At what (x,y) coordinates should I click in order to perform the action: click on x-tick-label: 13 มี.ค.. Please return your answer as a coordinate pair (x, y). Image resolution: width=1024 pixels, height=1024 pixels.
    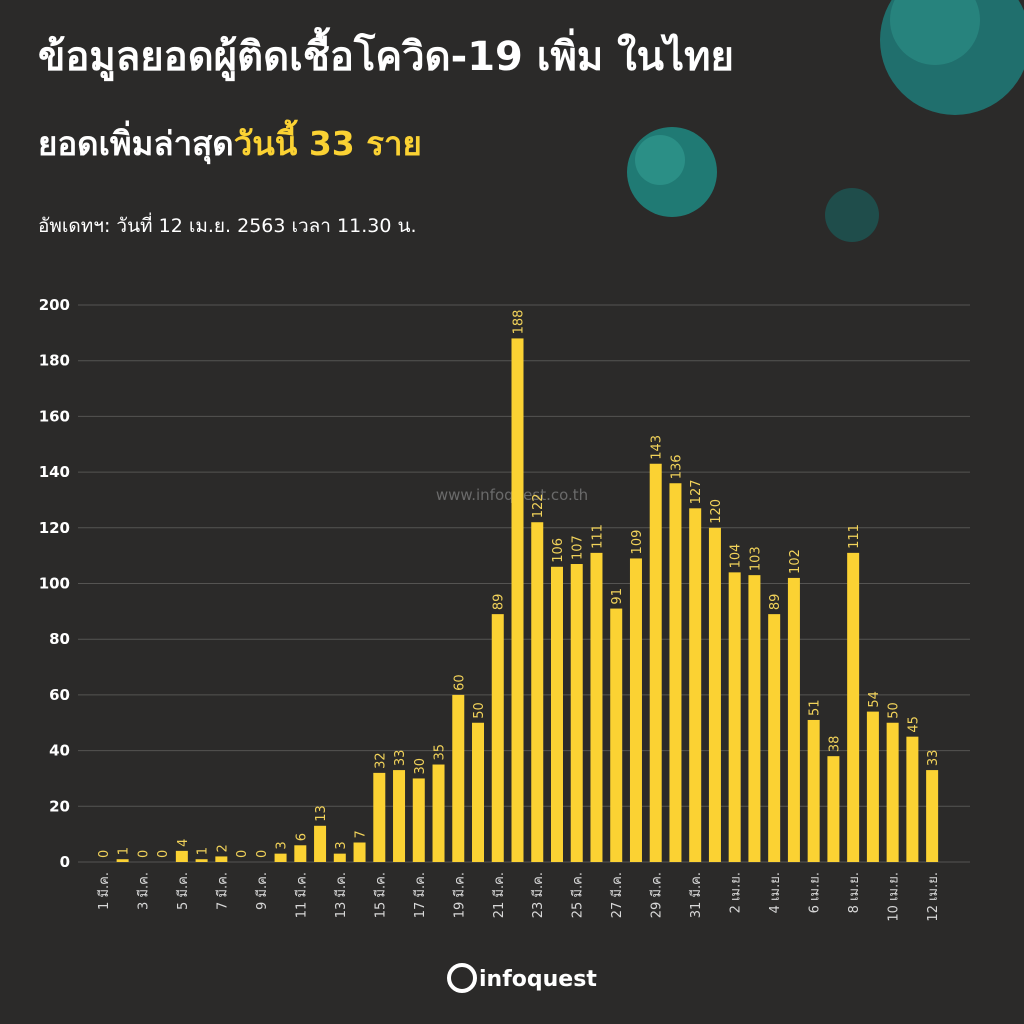
    Looking at the image, I should click on (341, 895).